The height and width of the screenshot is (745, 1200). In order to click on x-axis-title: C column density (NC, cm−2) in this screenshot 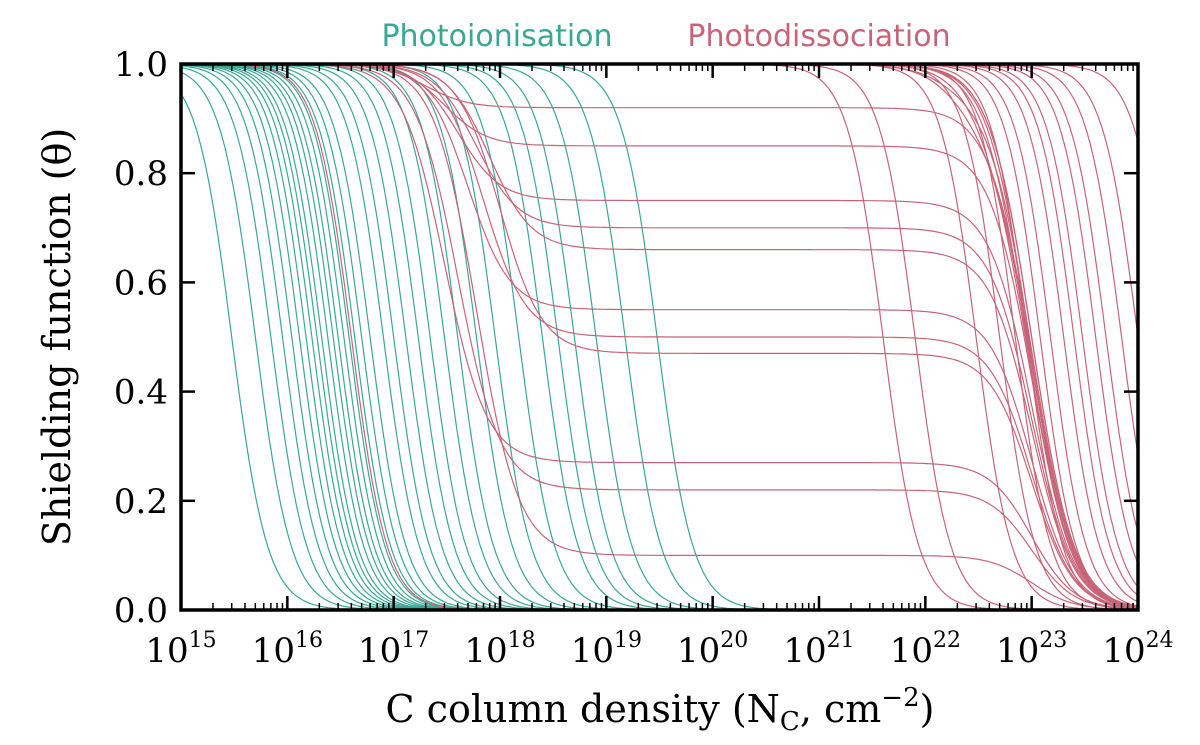, I will do `click(660, 710)`.